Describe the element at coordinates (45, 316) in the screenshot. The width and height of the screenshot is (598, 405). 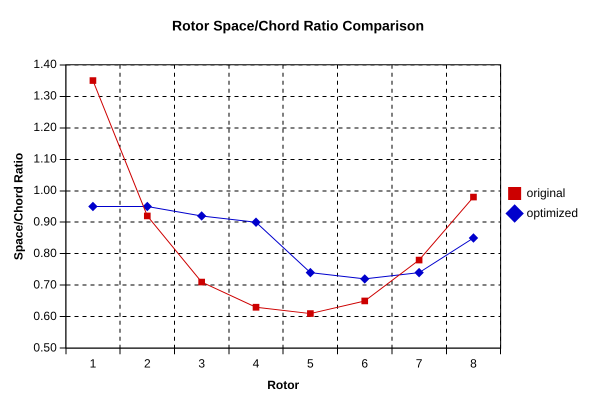
I see `y-tick-label: 0.60` at that location.